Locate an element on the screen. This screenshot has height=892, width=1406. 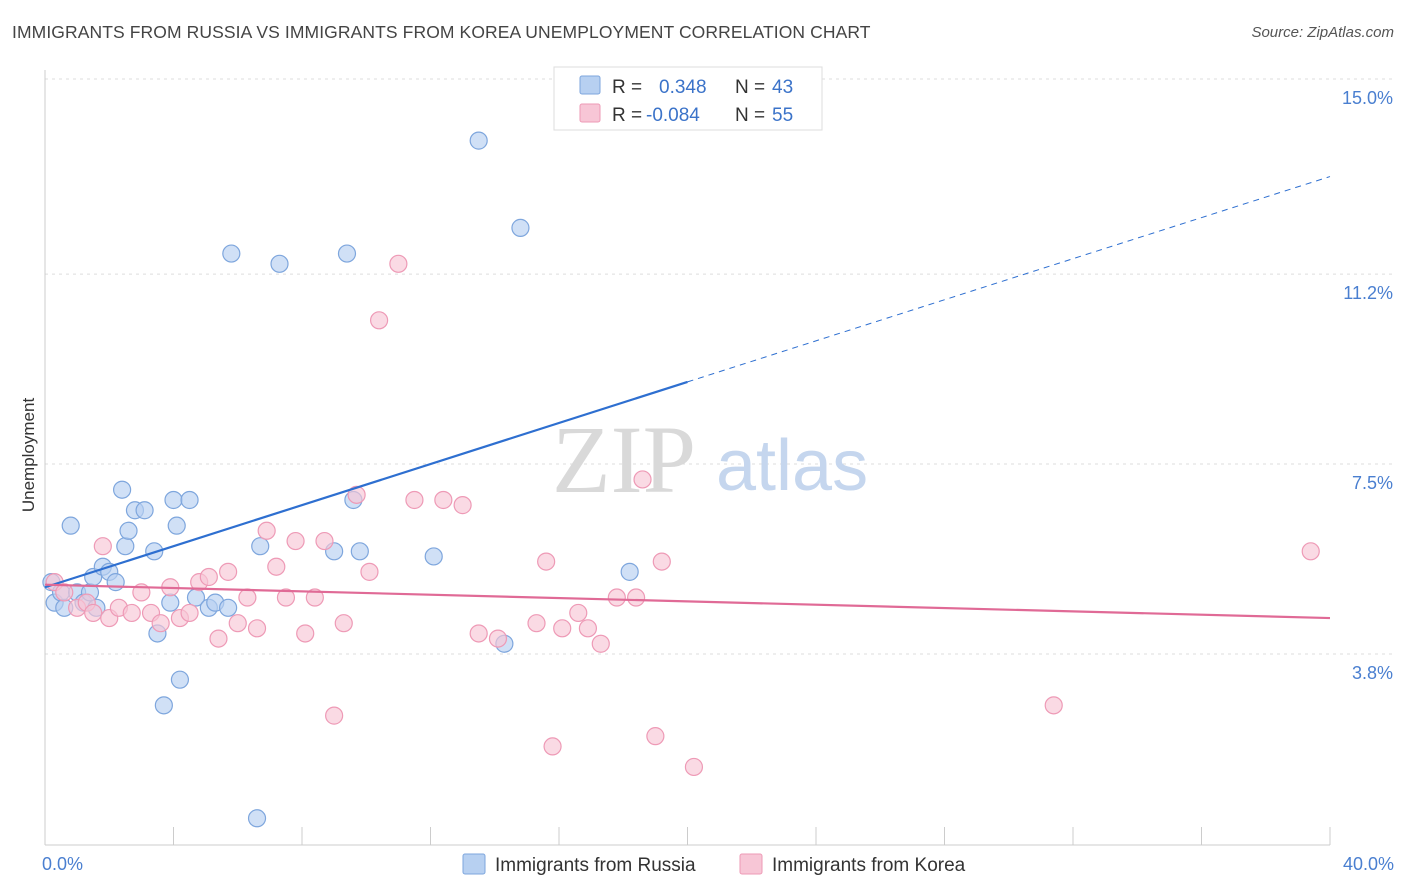
y-tick-label-0: 3.8% is located at coordinates (1372, 673).